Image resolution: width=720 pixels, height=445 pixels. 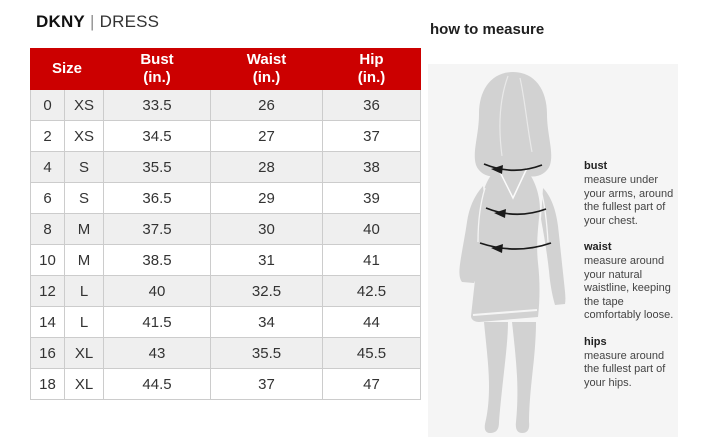 I want to click on figure-right-arm, so click(x=553, y=246).